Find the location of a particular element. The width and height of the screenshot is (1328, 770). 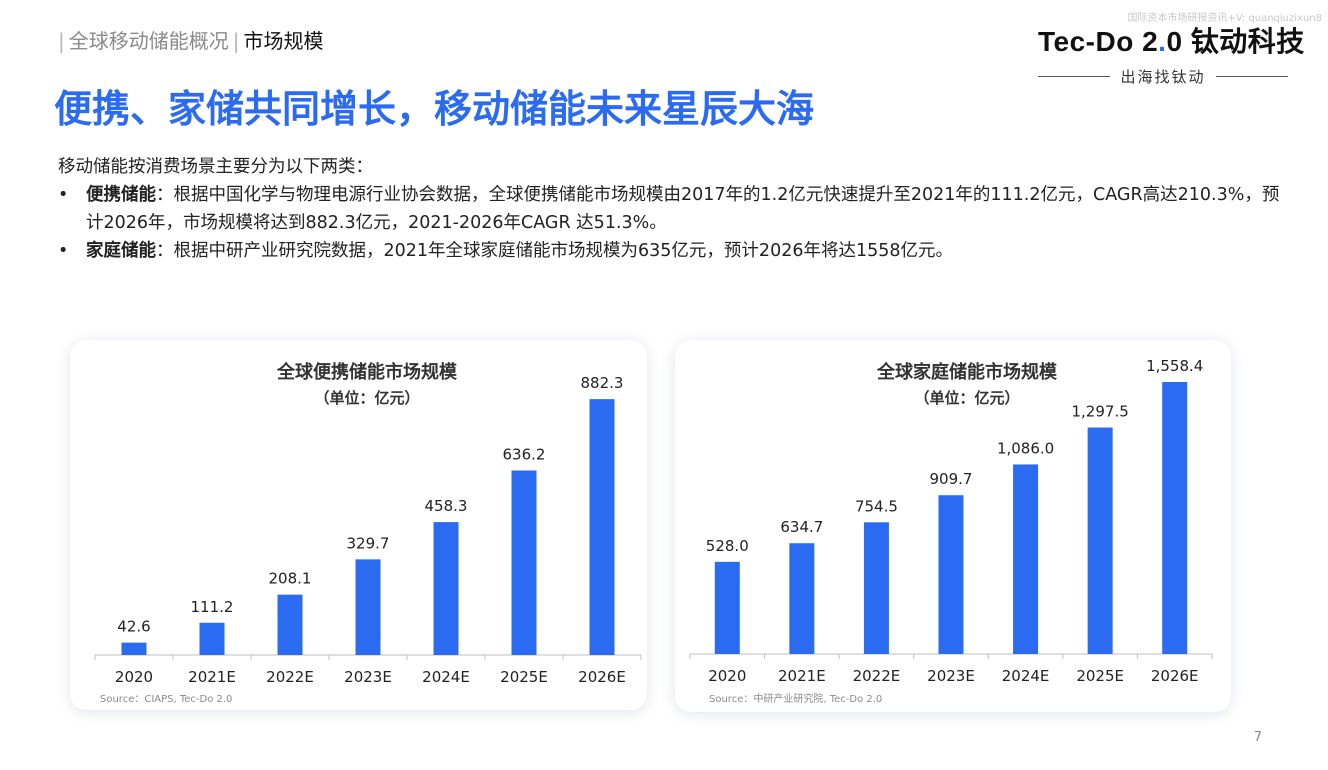

logo-slogan-row: 出海找钛动 is located at coordinates (1163, 76).